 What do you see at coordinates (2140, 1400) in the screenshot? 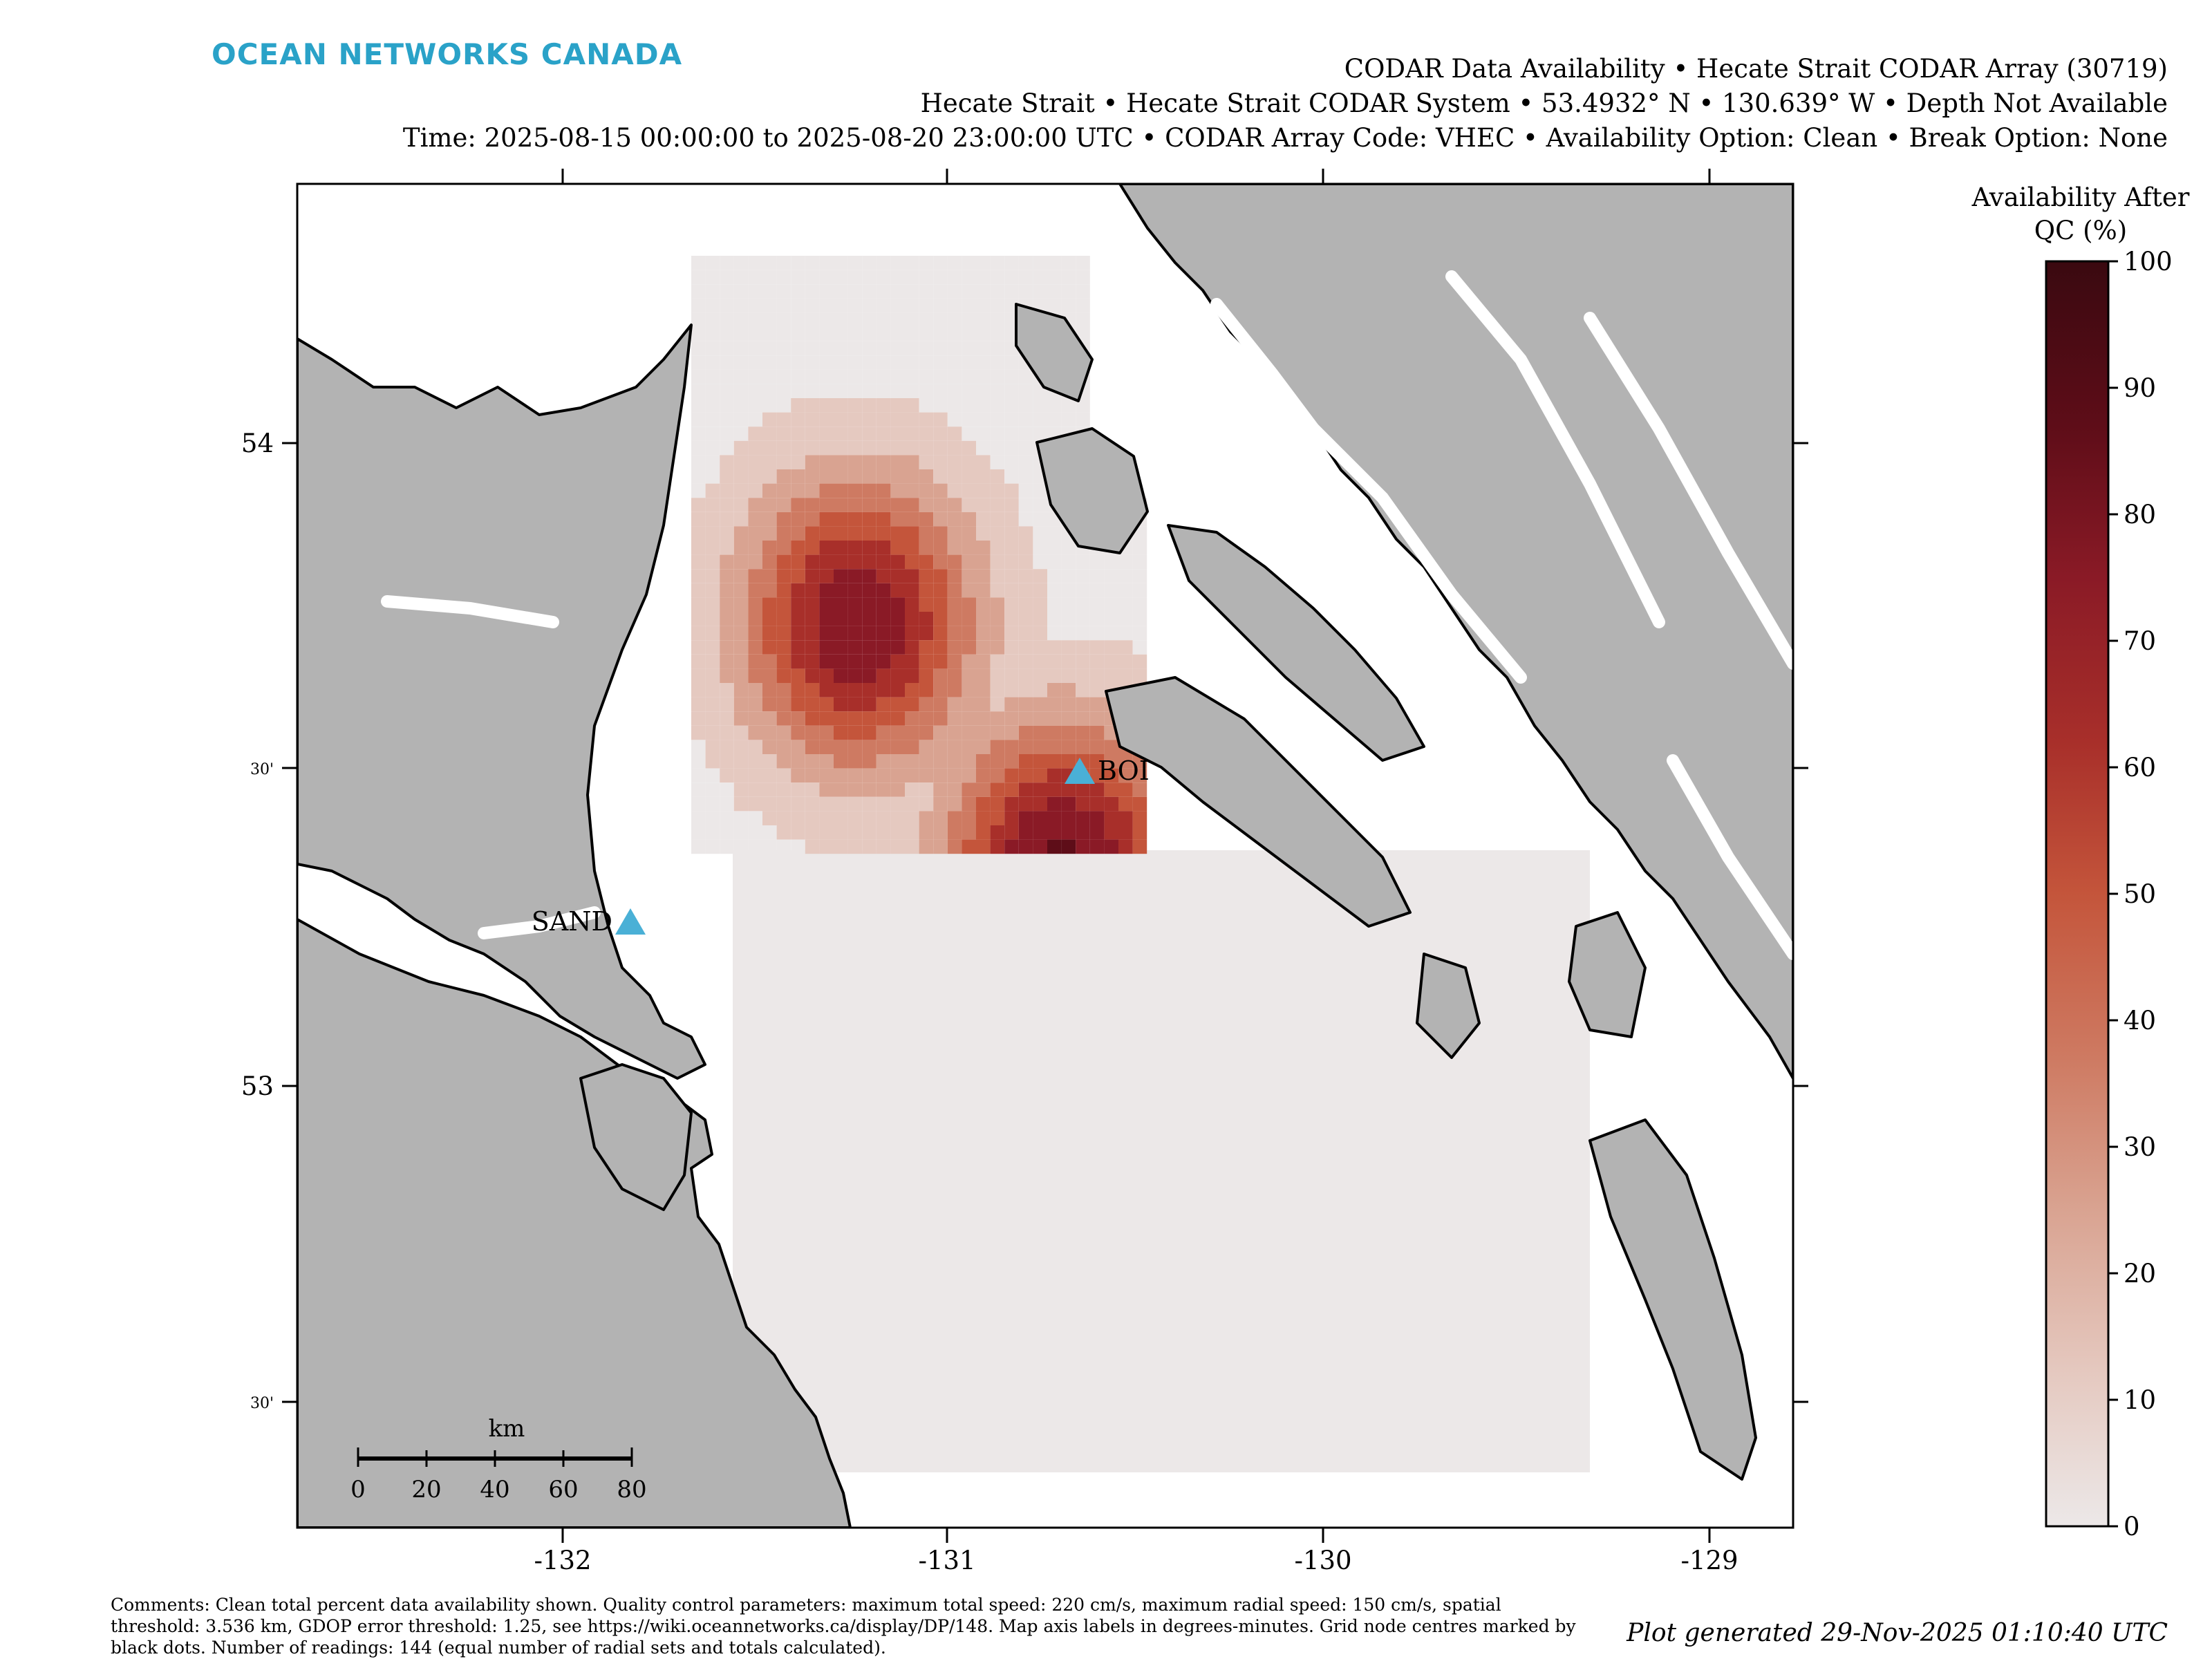
I see `colorbar-tick-label: 10` at bounding box center [2140, 1400].